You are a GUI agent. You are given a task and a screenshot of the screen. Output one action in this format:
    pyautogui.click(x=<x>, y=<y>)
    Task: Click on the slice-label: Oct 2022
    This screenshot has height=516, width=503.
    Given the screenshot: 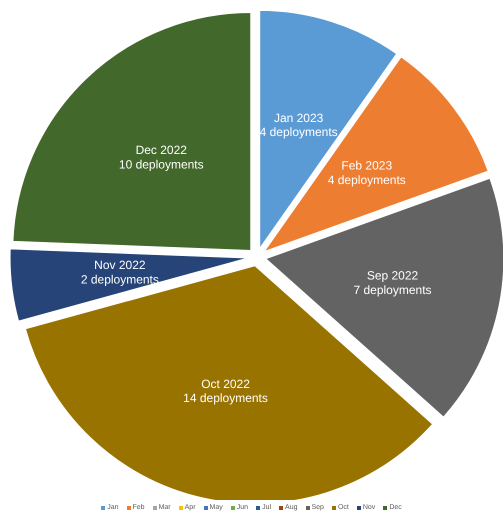 What is the action you would take?
    pyautogui.click(x=225, y=383)
    